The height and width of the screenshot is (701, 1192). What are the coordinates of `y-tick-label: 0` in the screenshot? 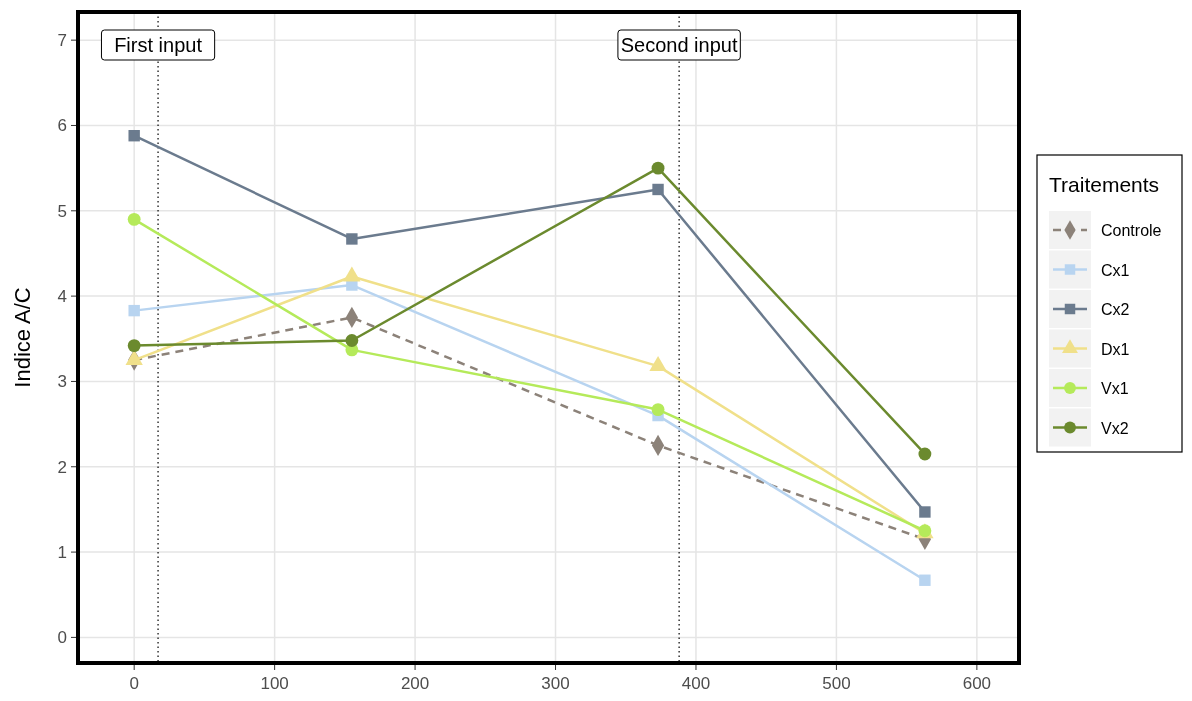 It's located at (62, 638).